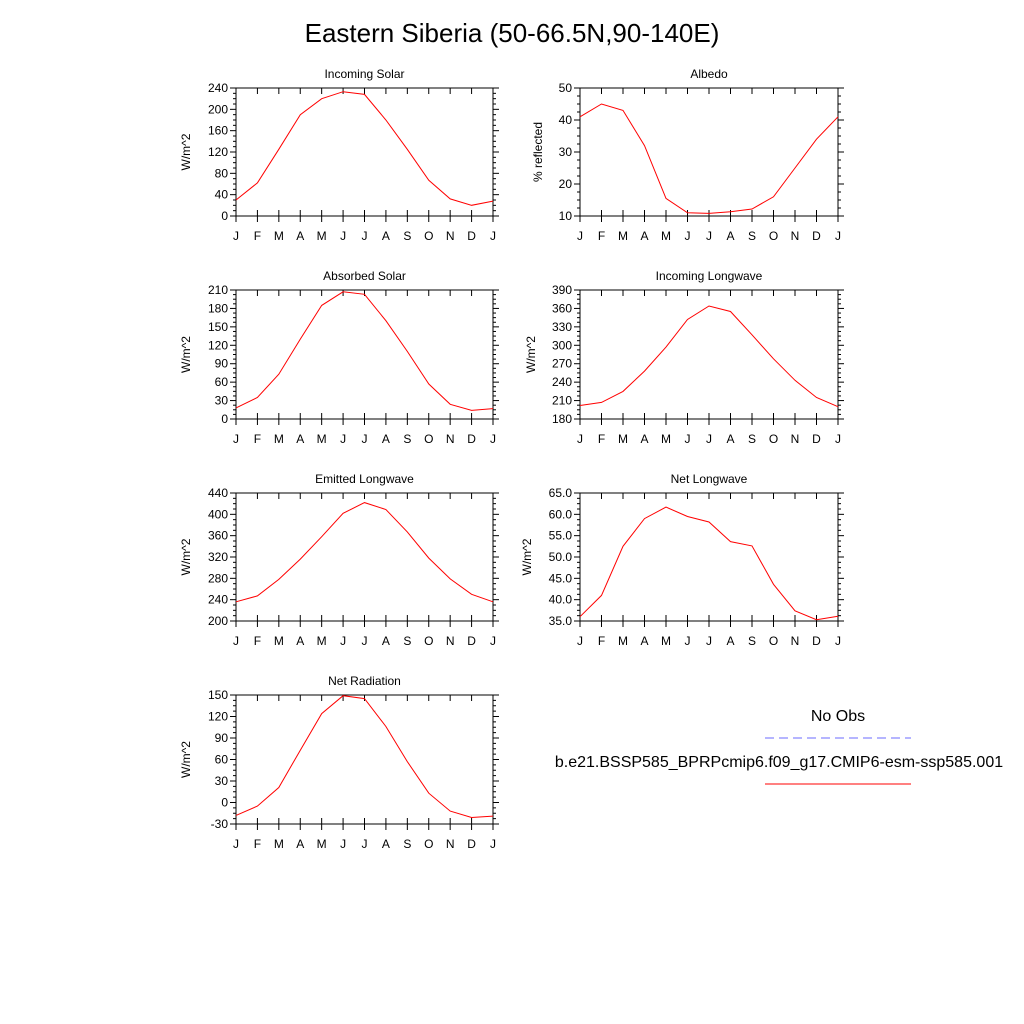 Image resolution: width=1024 pixels, height=1024 pixels. I want to click on y-tick-label: 200, so click(218, 621).